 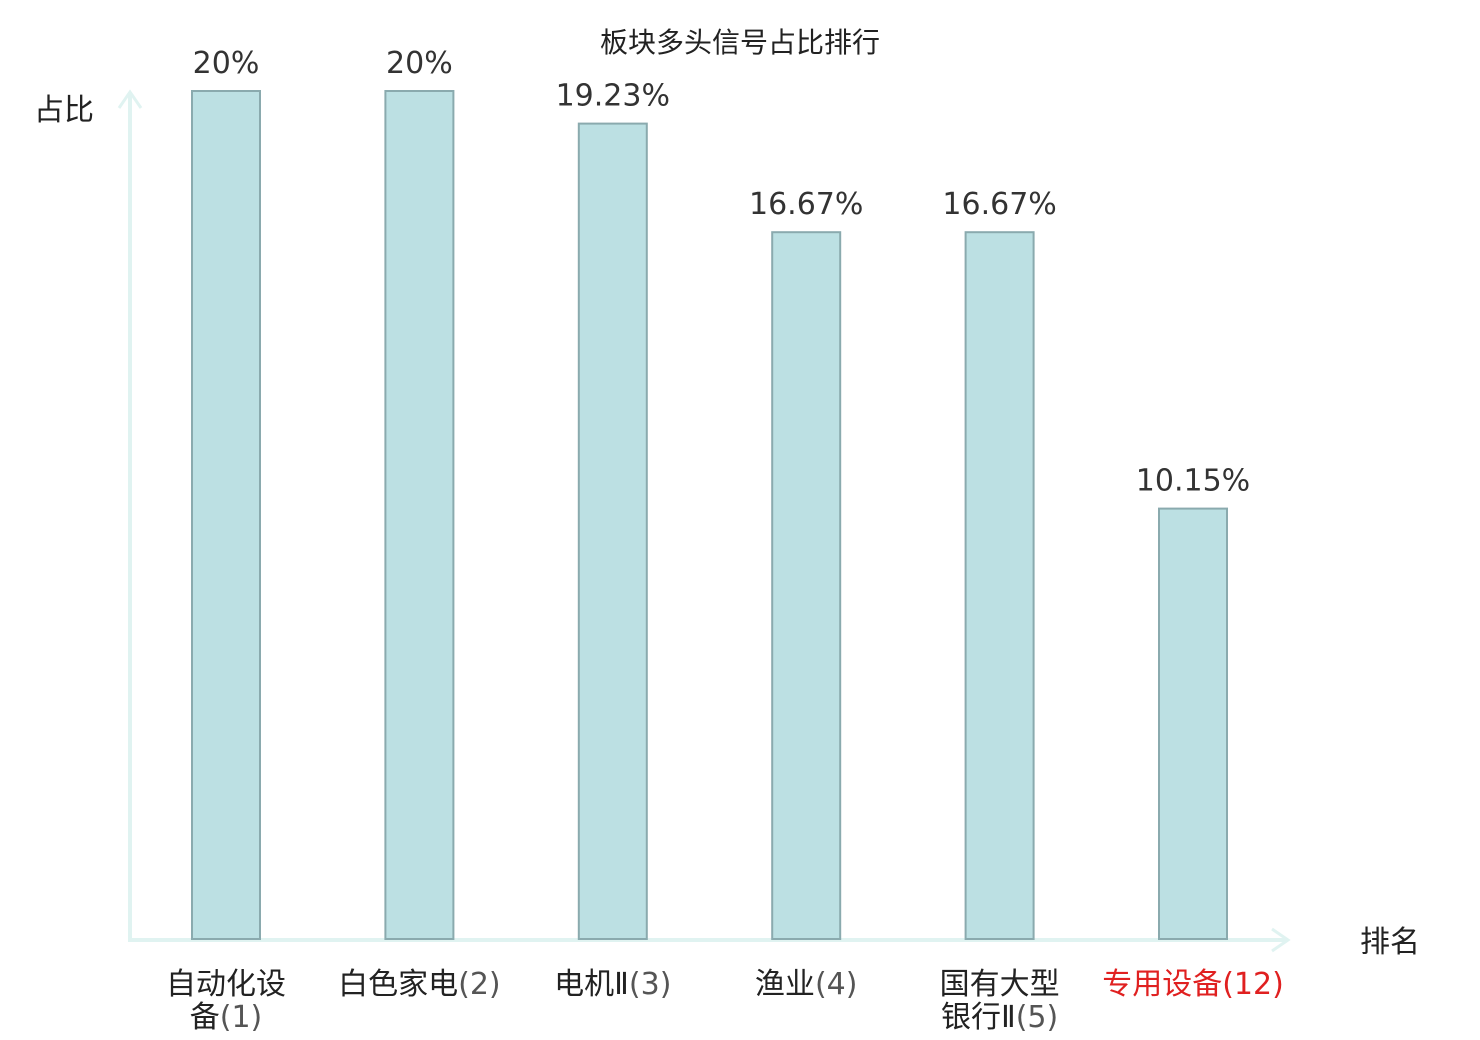 What do you see at coordinates (226, 1001) in the screenshot?
I see `category-label-1: 自动化设备(1)` at bounding box center [226, 1001].